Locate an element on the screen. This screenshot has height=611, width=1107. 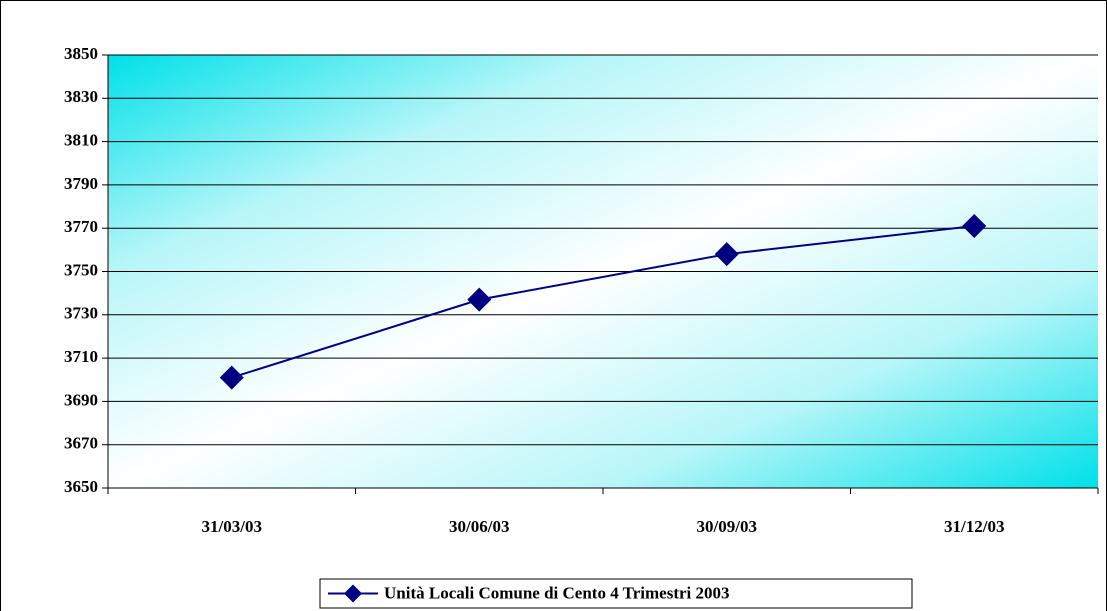
x-tick-label: 31/03/03 is located at coordinates (232, 526).